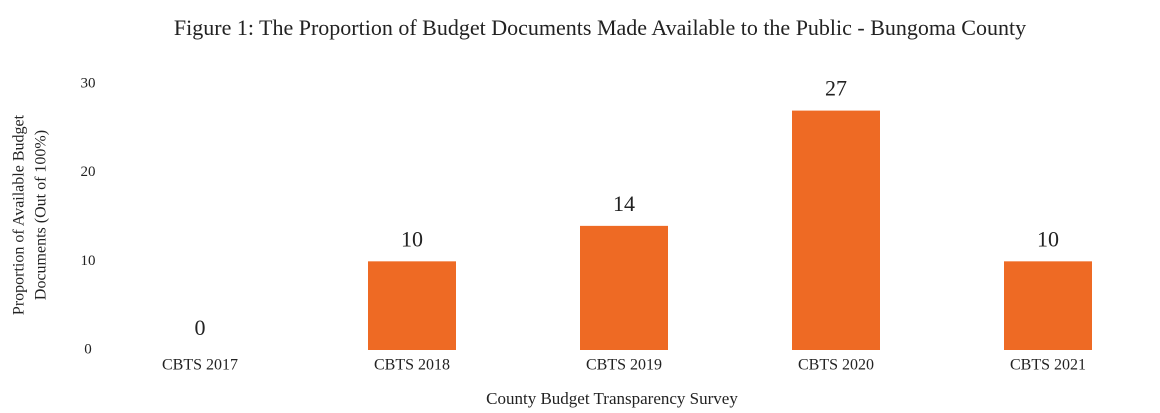  What do you see at coordinates (836, 365) in the screenshot?
I see `x-tick-label: CBTS 2020` at bounding box center [836, 365].